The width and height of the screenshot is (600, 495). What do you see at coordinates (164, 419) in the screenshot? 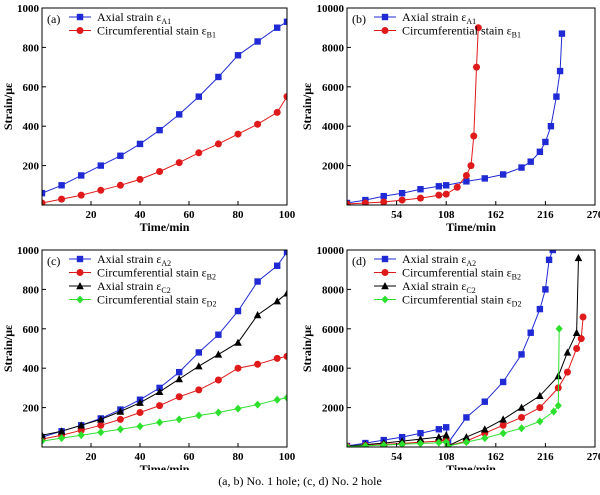
I see `series-line-D2` at bounding box center [164, 419].